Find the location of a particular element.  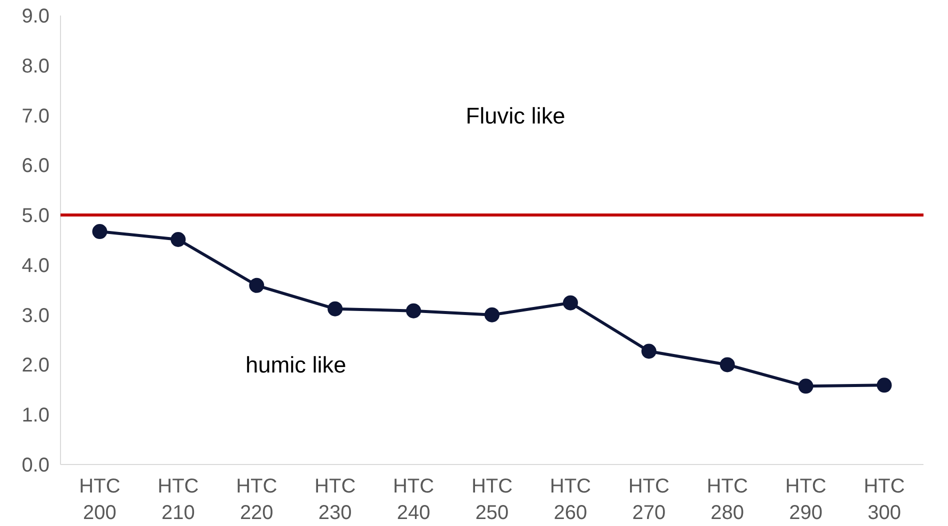

y-tick-label: 1.0 is located at coordinates (36, 415).